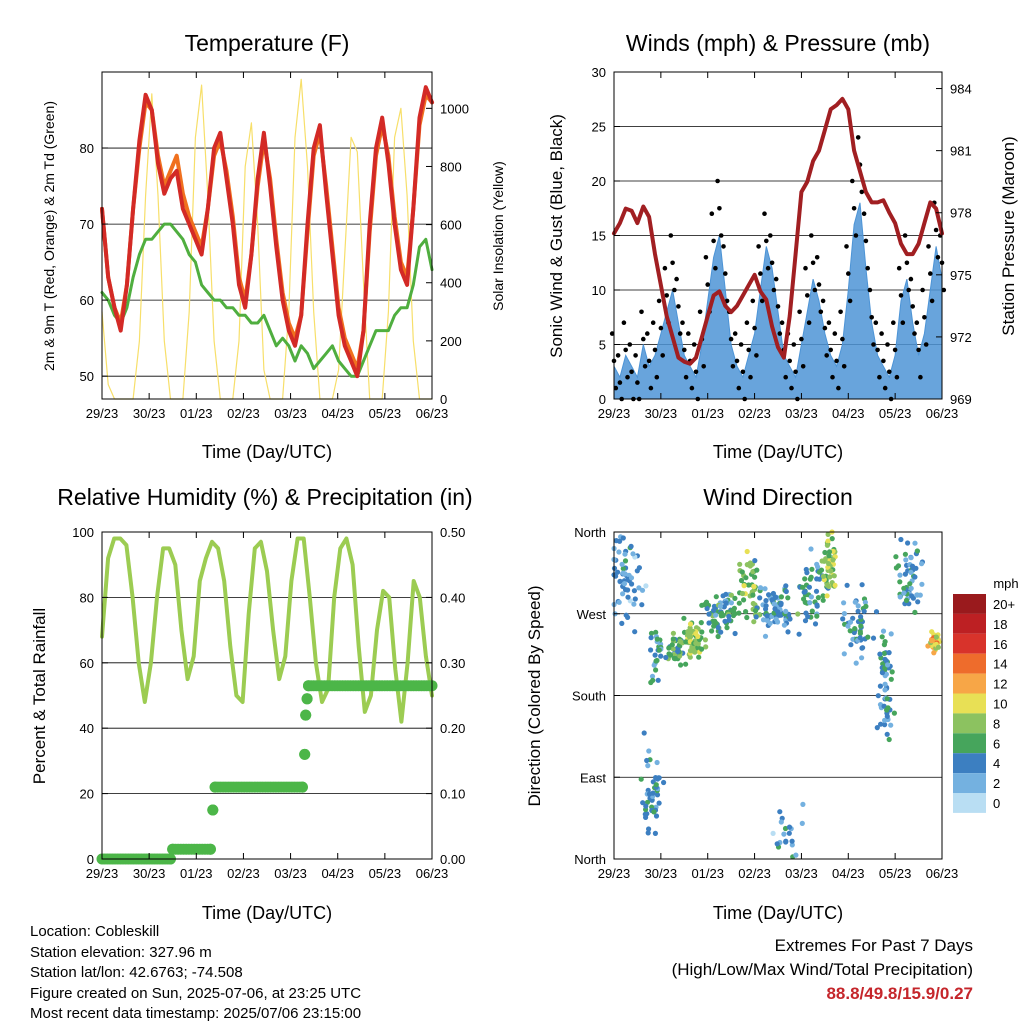 Image resolution: width=1024 pixels, height=1025 pixels. I want to click on station-elevation: Station elevation: 327.96 m, so click(121, 952).